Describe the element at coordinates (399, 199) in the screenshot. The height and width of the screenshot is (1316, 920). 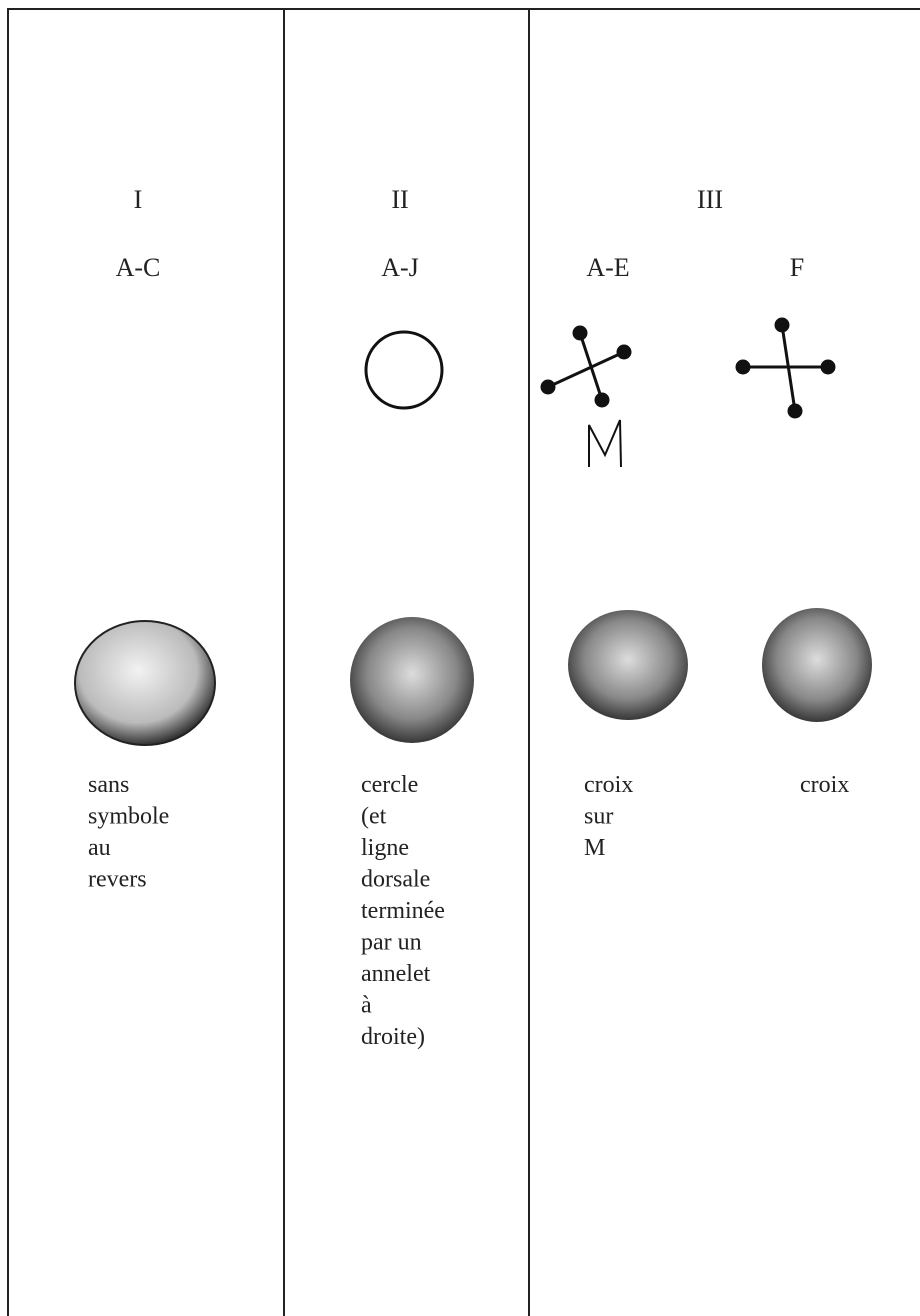
I see `numeral: II` at that location.